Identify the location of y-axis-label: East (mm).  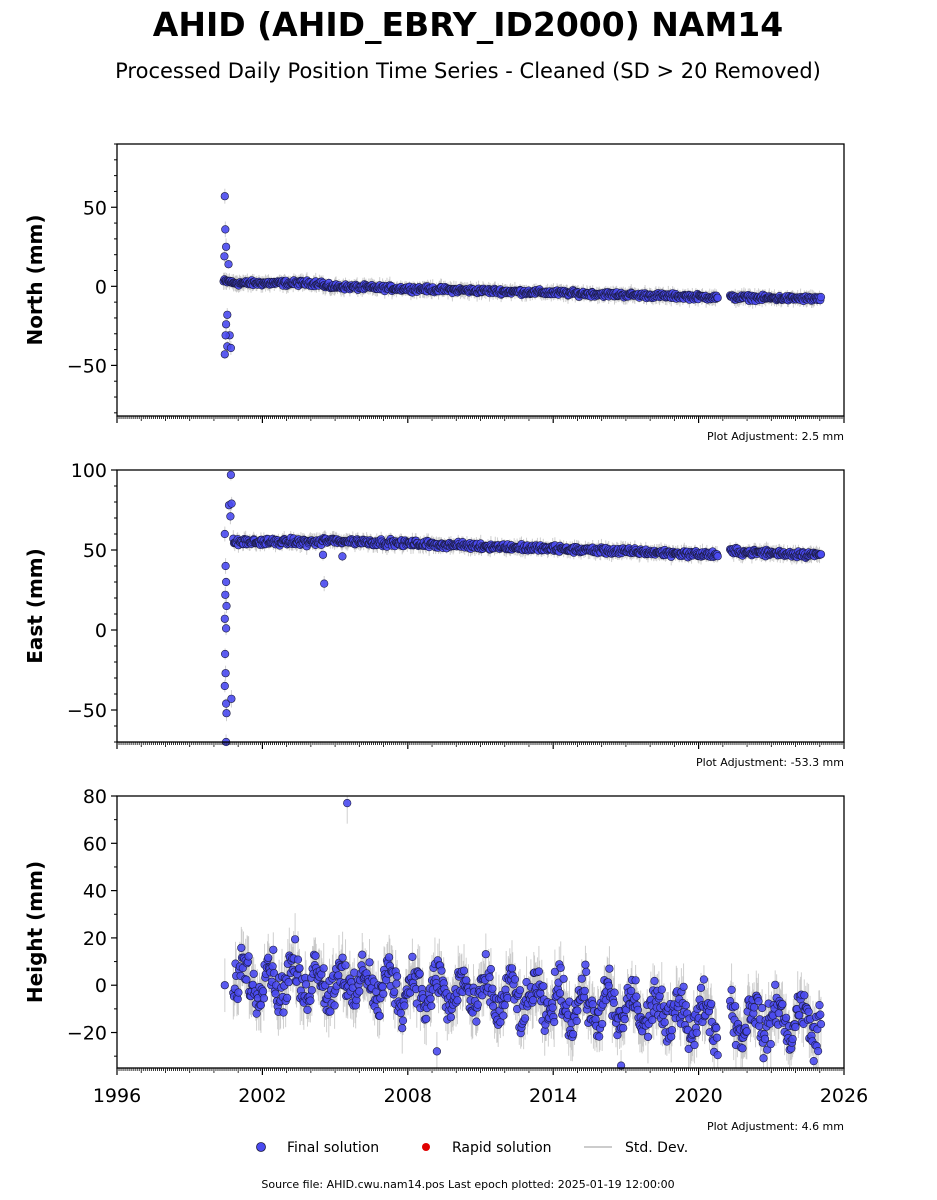
(35, 606).